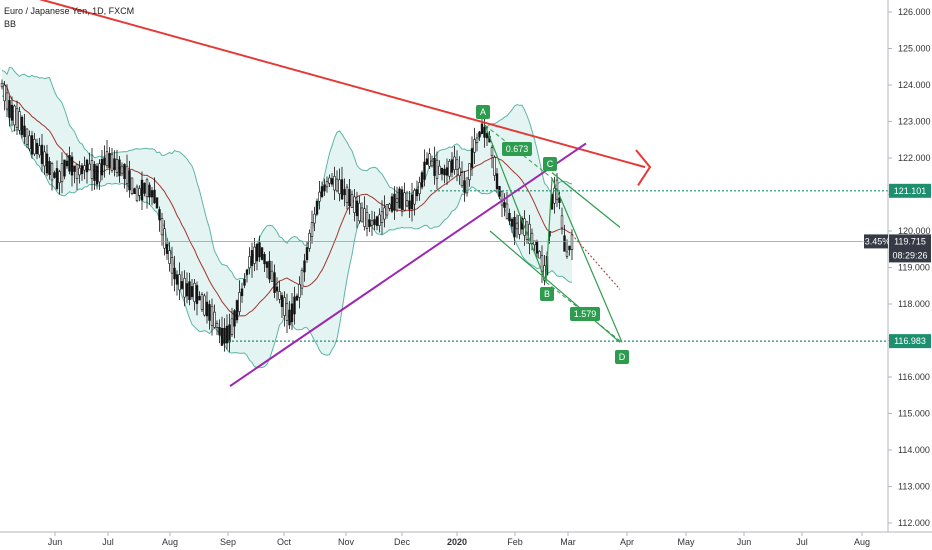 The width and height of the screenshot is (932, 550). I want to click on pattern-point-b: B, so click(547, 294).